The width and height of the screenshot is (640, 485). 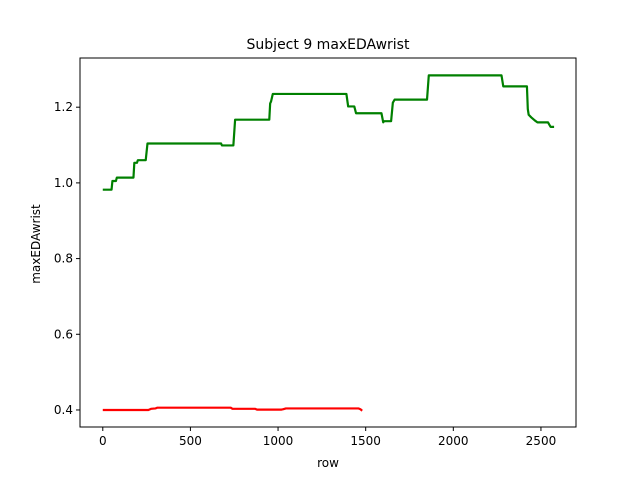 What do you see at coordinates (453, 441) in the screenshot?
I see `x-tick-label: 2000` at bounding box center [453, 441].